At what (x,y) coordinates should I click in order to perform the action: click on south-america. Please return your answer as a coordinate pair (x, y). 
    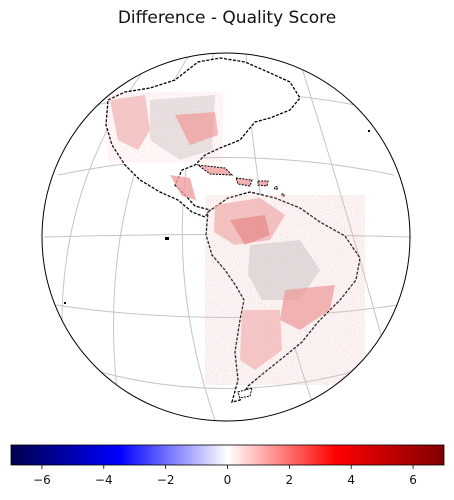
    Looking at the image, I should click on (285, 297).